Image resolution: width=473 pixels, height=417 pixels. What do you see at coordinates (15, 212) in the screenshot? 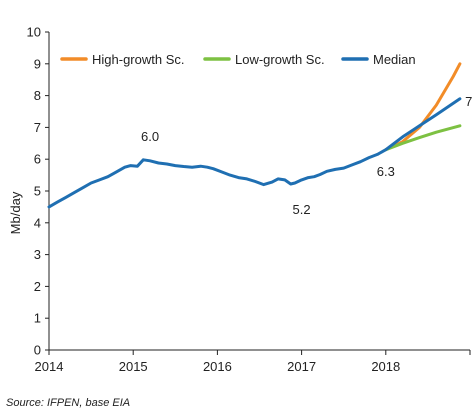
I see `y-axis-title: Mb/day` at bounding box center [15, 212].